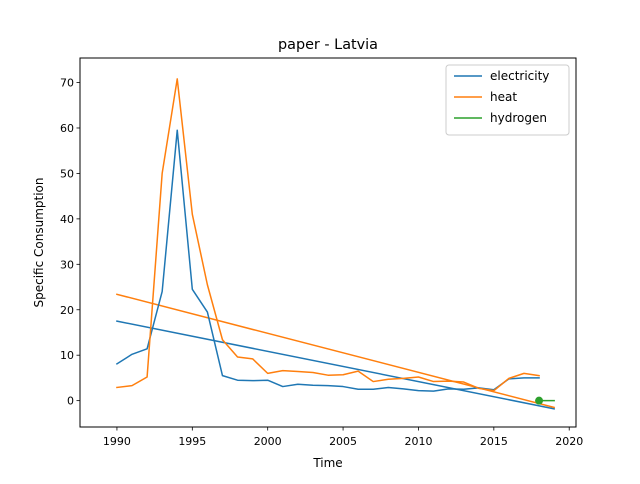  I want to click on y-tick-label: 10, so click(67, 355).